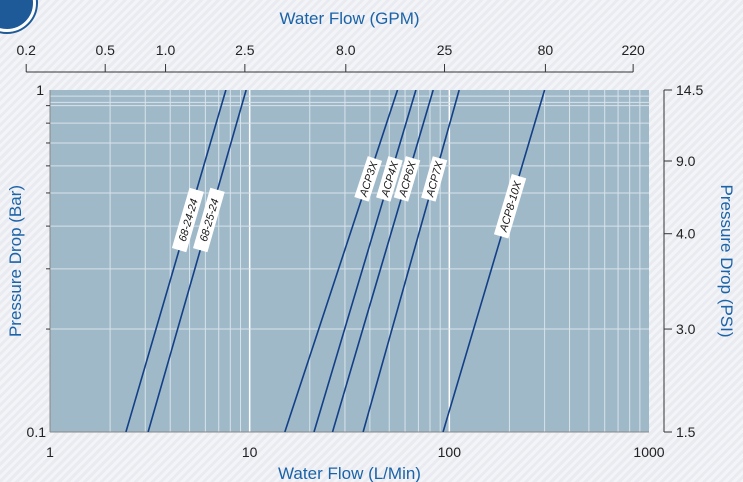 Image resolution: width=743 pixels, height=482 pixels. I want to click on right-axis-title: Pressure Drop (PSI), so click(726, 260).